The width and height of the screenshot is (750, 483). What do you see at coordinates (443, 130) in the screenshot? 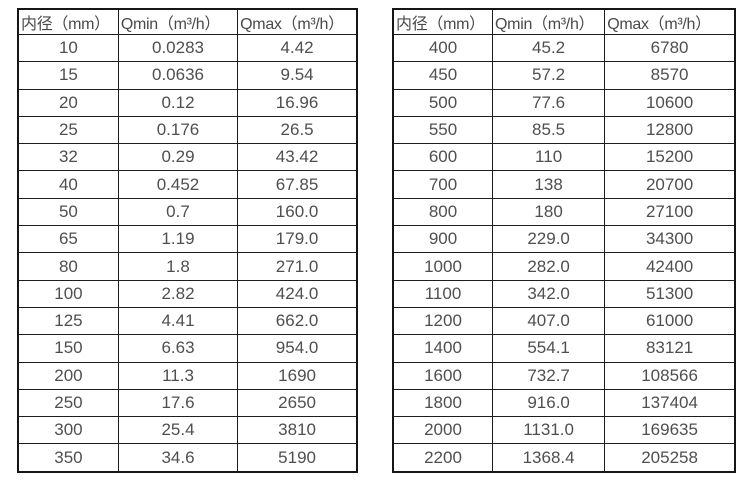
I see `table-cell: 550` at bounding box center [443, 130].